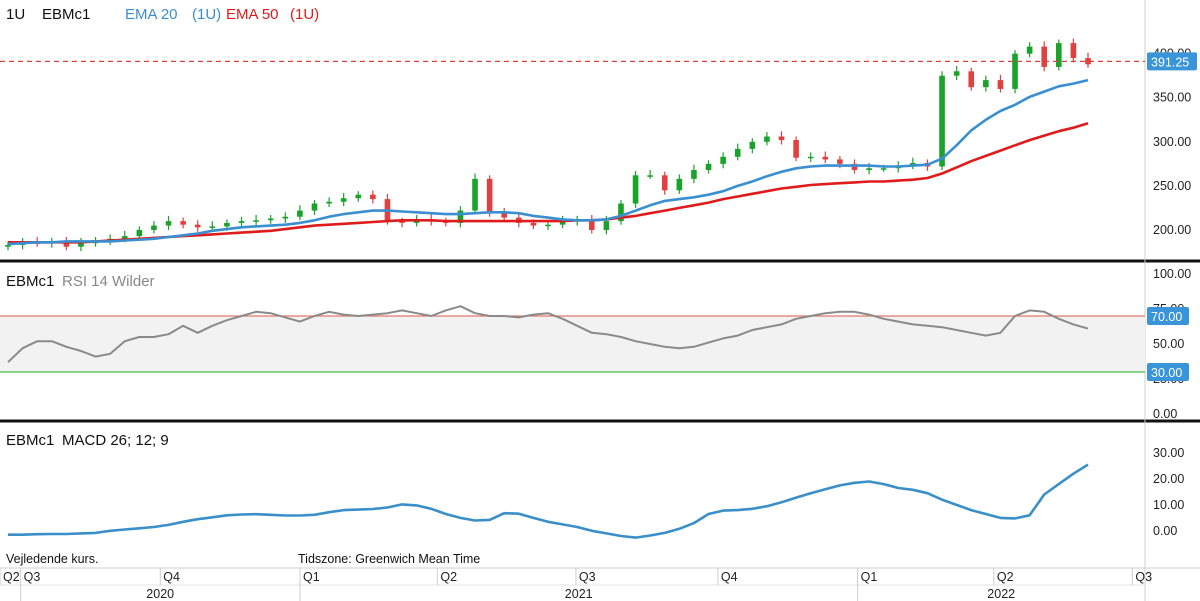 The image size is (1200, 601). What do you see at coordinates (1165, 414) in the screenshot?
I see `rsi-tick-label: 0.00` at bounding box center [1165, 414].